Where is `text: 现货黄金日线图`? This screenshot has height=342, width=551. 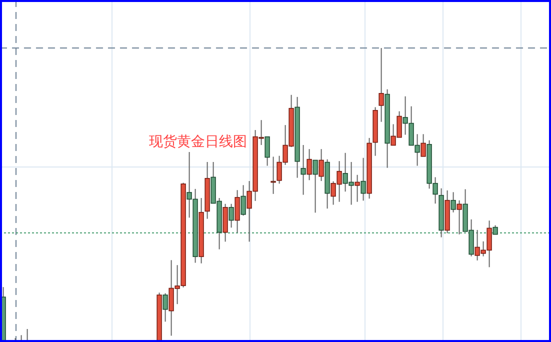
text: 现货黄金日线图 is located at coordinates (198, 142).